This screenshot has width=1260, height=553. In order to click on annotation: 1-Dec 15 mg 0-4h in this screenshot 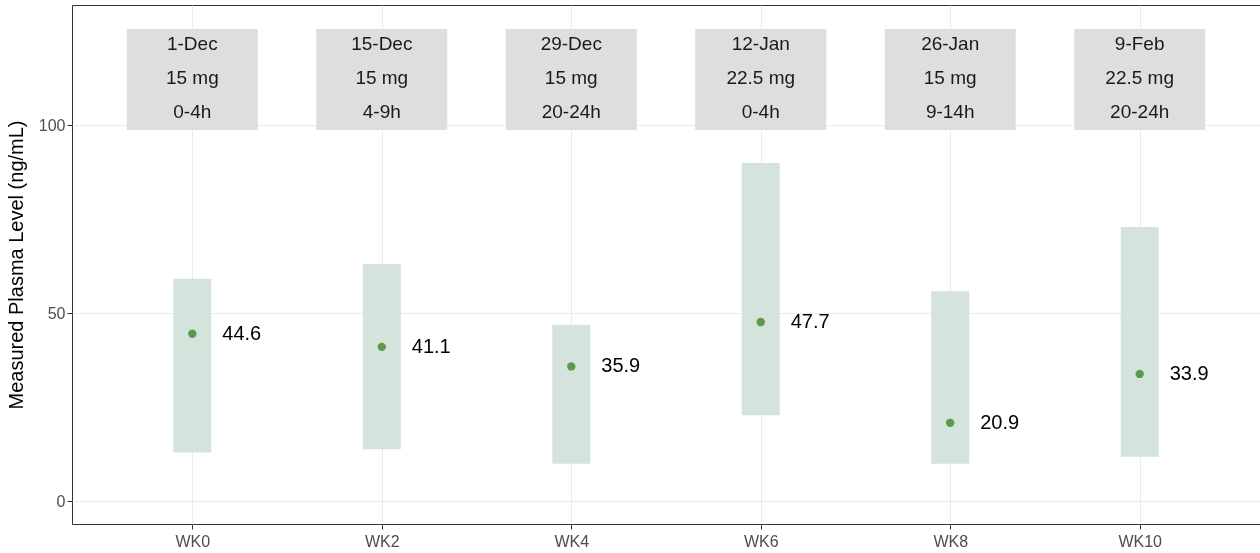, I will do `click(192, 77)`.